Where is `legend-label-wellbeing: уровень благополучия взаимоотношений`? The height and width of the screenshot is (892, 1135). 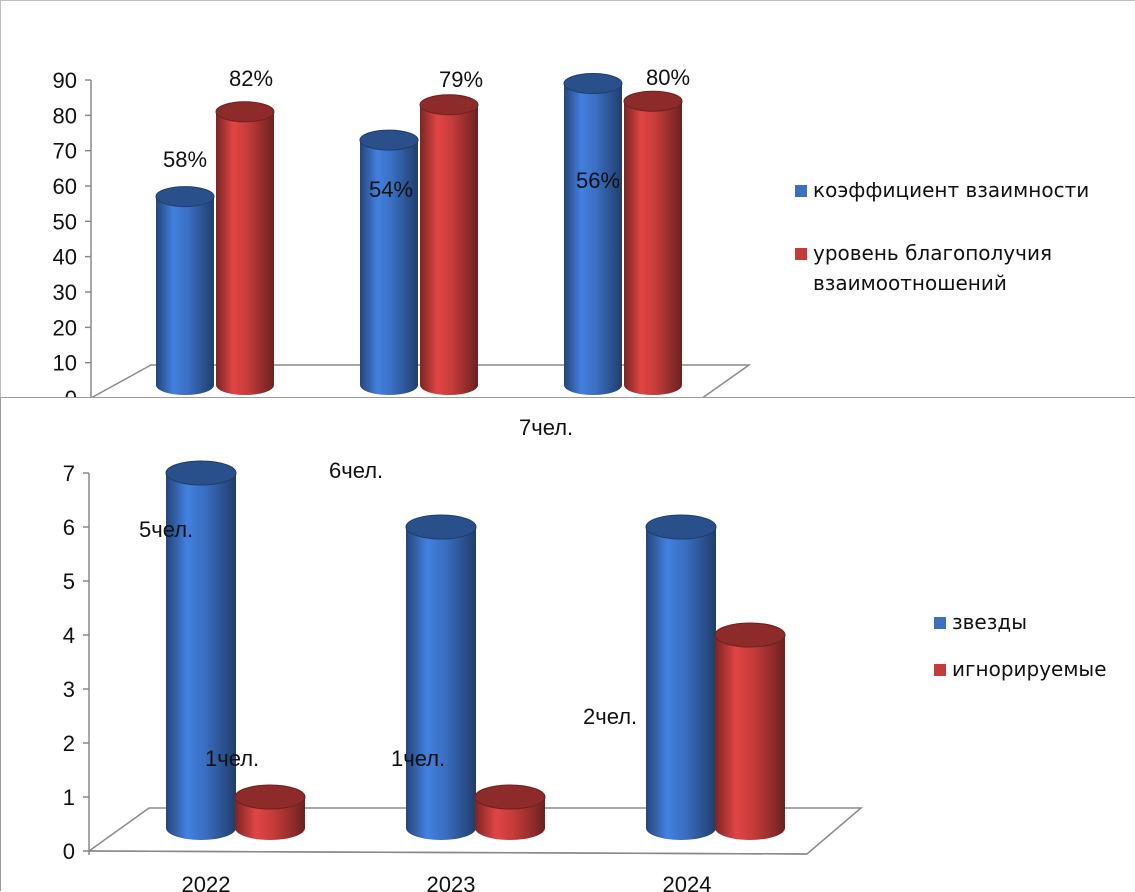 legend-label-wellbeing: уровень благополучия взаимоотношений is located at coordinates (932, 268).